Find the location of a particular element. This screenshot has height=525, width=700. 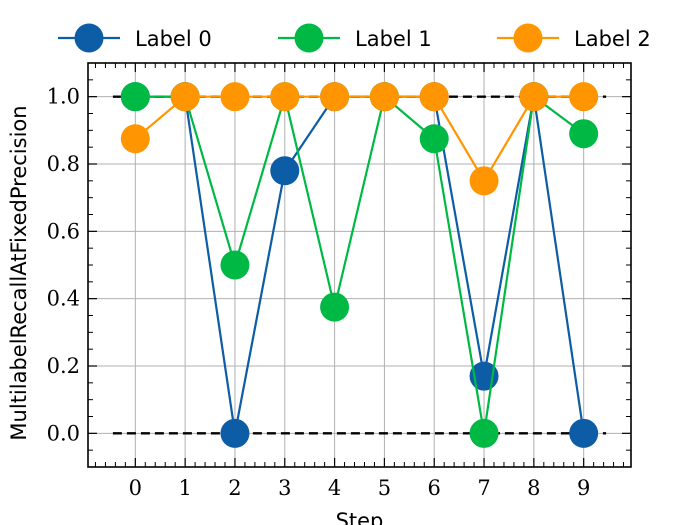

y-tick-label: 1.0 is located at coordinates (63, 97).